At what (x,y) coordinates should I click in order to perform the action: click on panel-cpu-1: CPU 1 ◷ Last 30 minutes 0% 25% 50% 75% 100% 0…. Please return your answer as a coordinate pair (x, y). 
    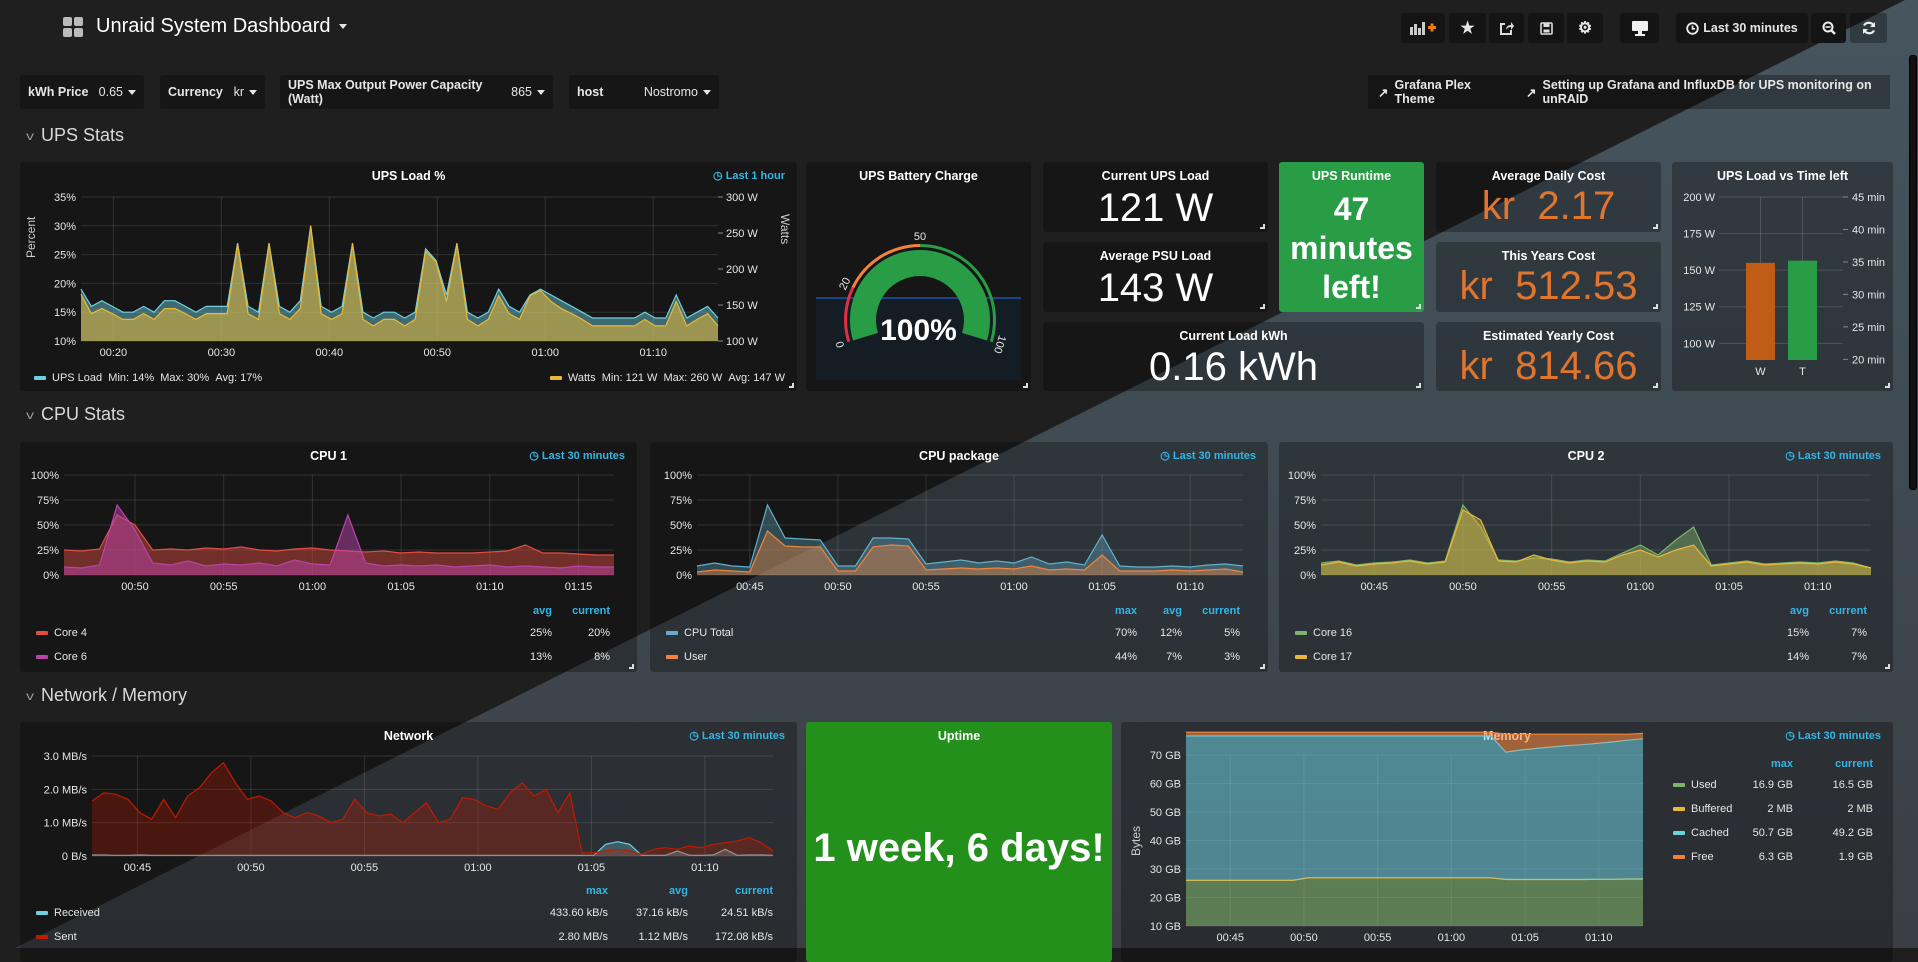
    Looking at the image, I should click on (328, 557).